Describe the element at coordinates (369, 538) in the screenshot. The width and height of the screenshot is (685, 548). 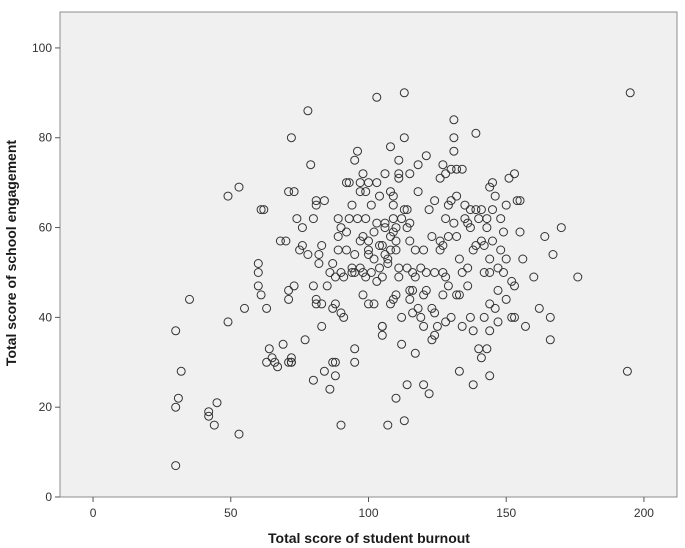
I see `x-axis-title: Total score of student burnout` at that location.